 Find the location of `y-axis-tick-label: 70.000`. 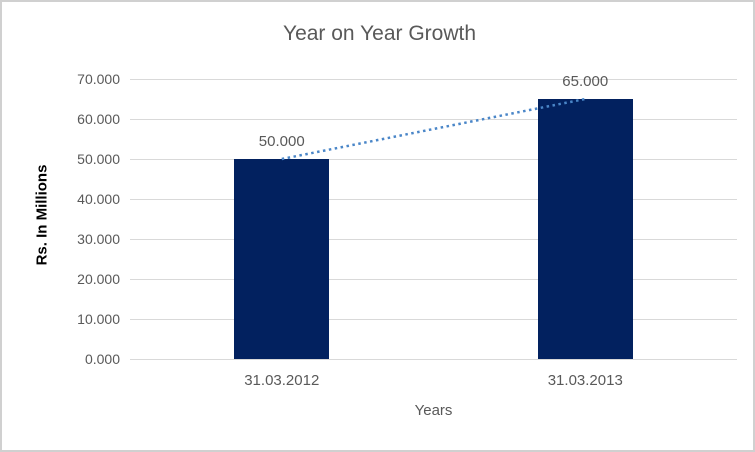

y-axis-tick-label: 70.000 is located at coordinates (98, 79).